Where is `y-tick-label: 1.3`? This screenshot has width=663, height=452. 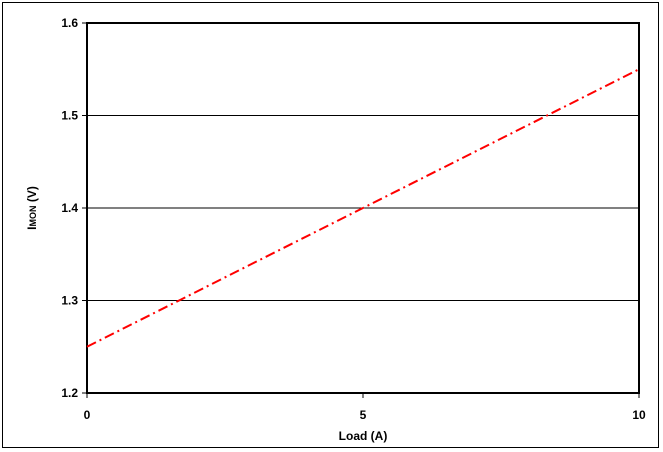
y-tick-label: 1.3 is located at coordinates (69, 301).